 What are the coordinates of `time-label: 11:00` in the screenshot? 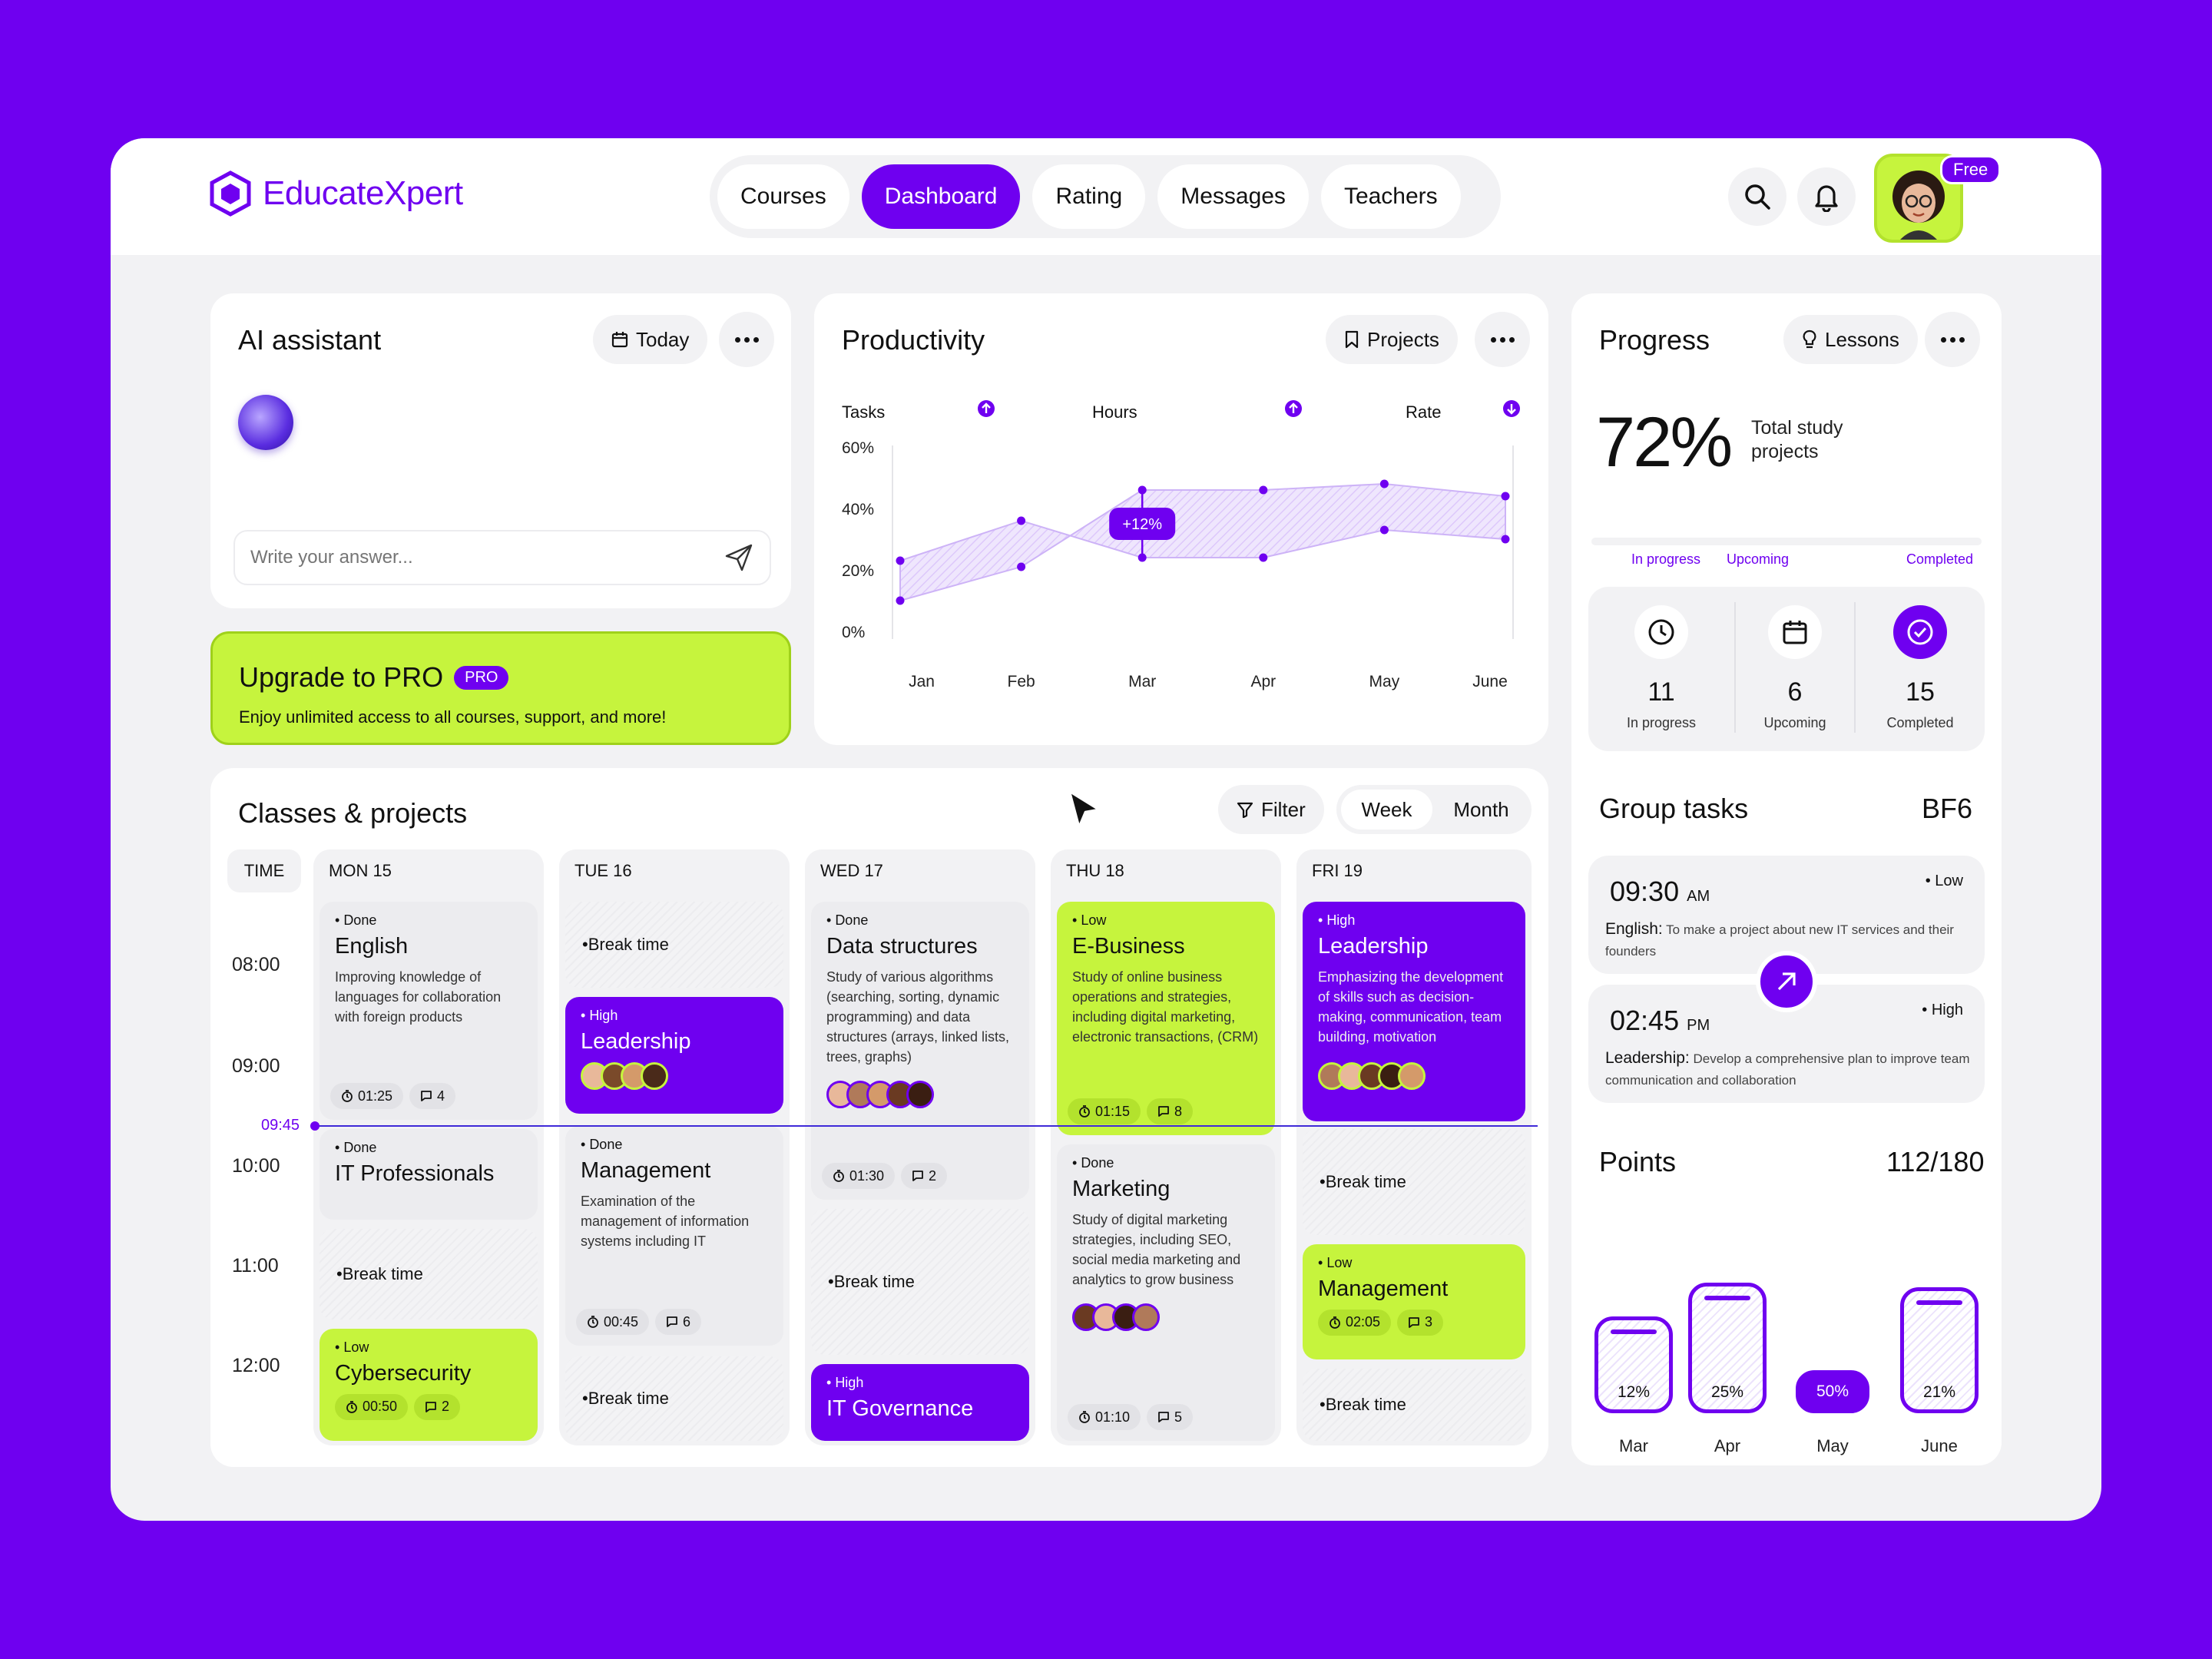 It's located at (255, 1266).